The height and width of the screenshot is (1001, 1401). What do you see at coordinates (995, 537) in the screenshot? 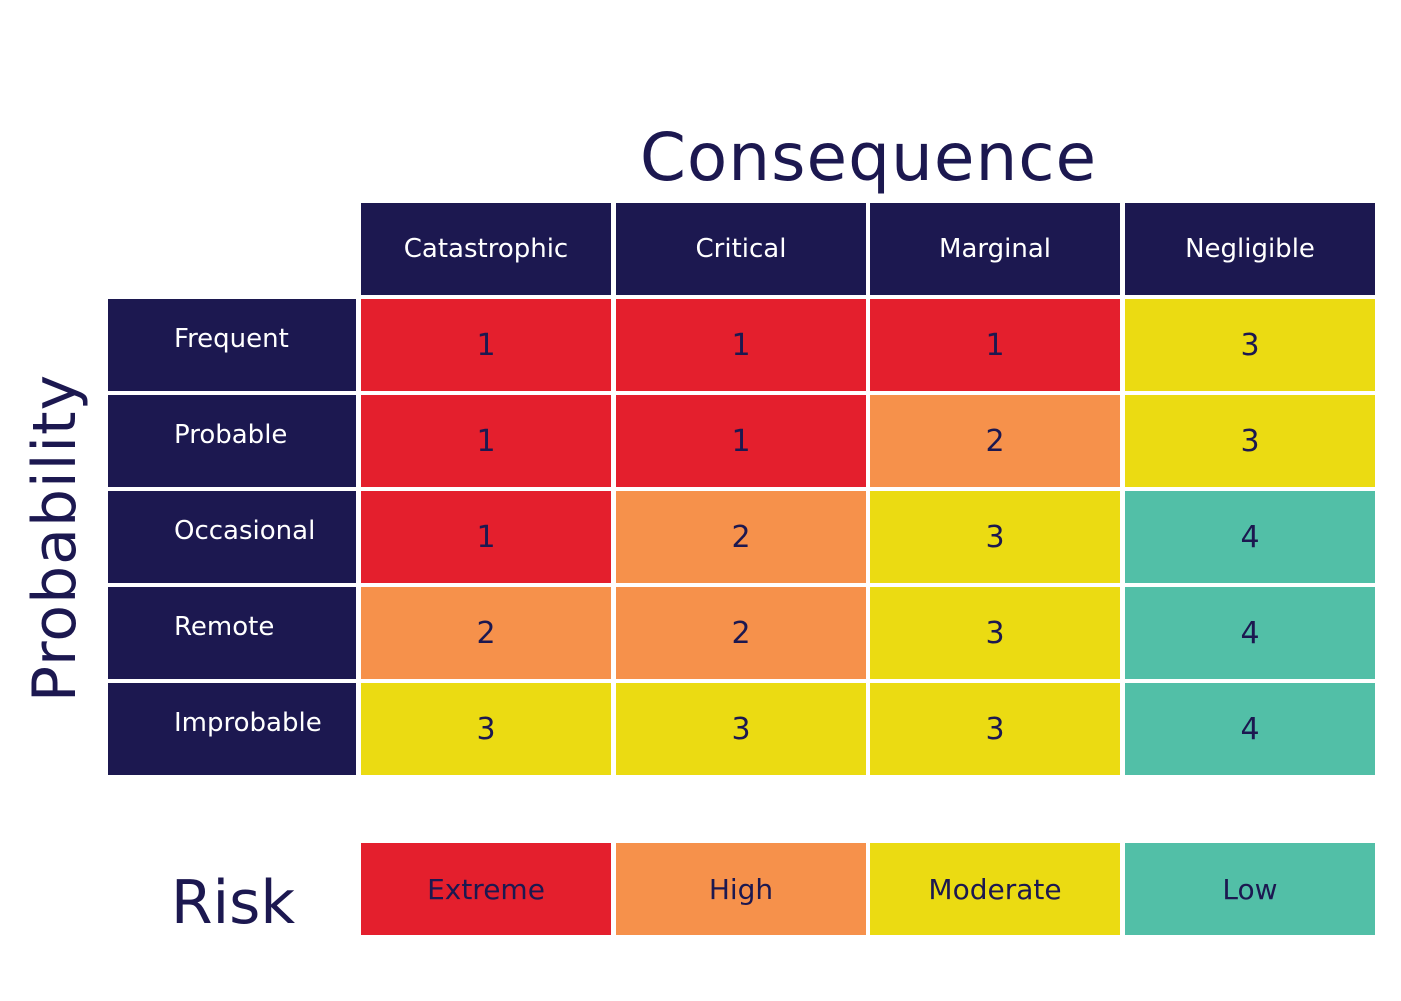
I see `matrix-cell-occasional-marginal: 3` at bounding box center [995, 537].